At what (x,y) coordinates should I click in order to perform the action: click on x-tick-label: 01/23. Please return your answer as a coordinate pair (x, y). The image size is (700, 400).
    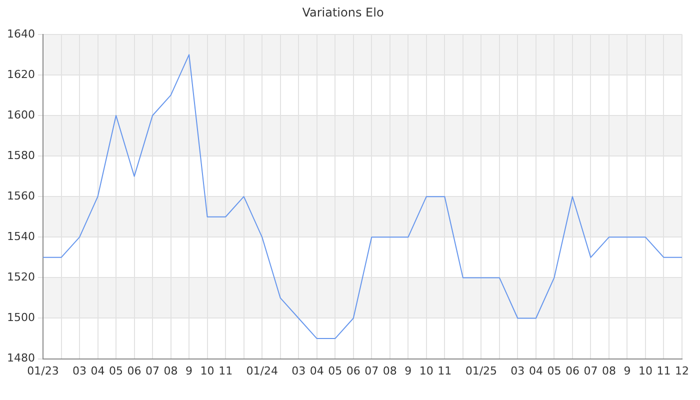
    Looking at the image, I should click on (43, 371).